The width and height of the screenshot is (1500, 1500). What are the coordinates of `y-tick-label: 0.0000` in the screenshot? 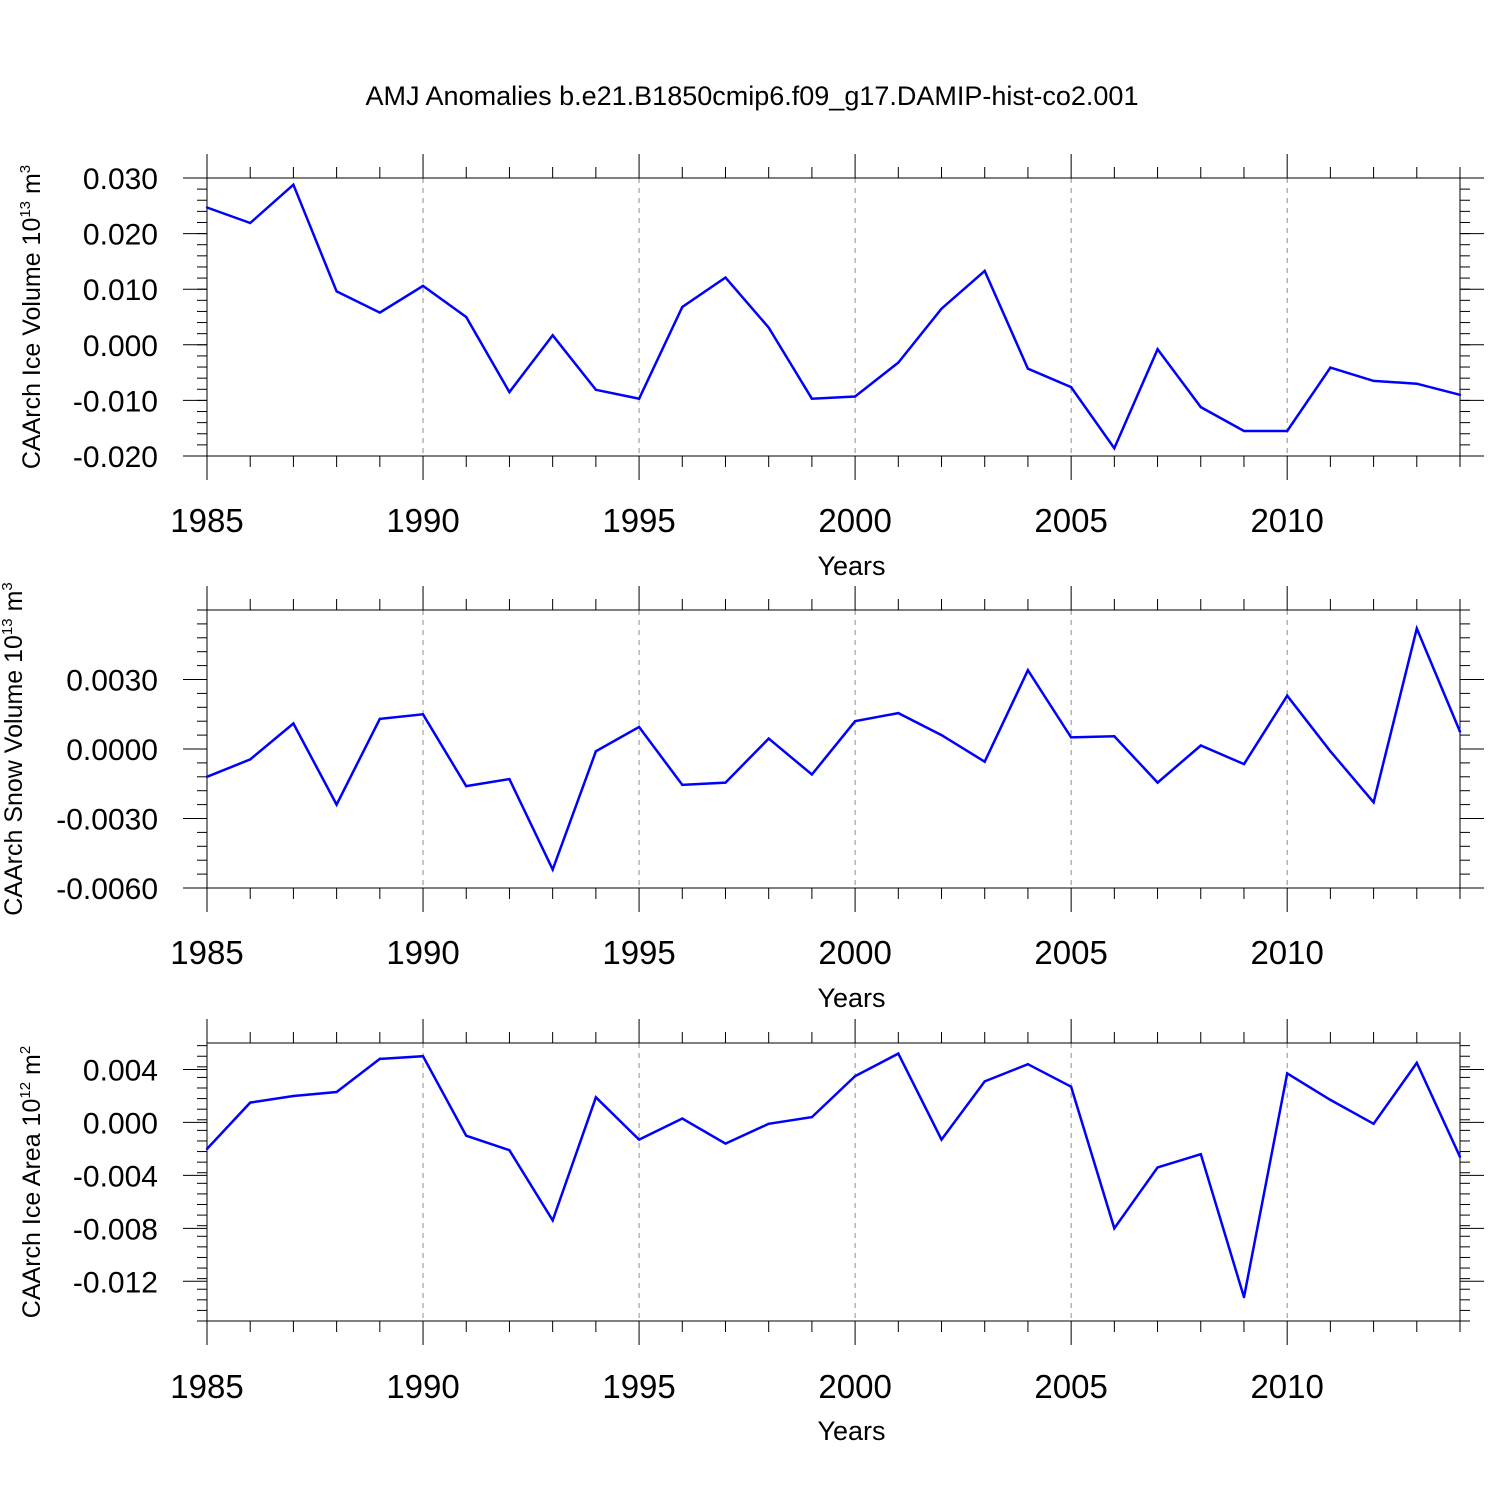 It's located at (112, 750).